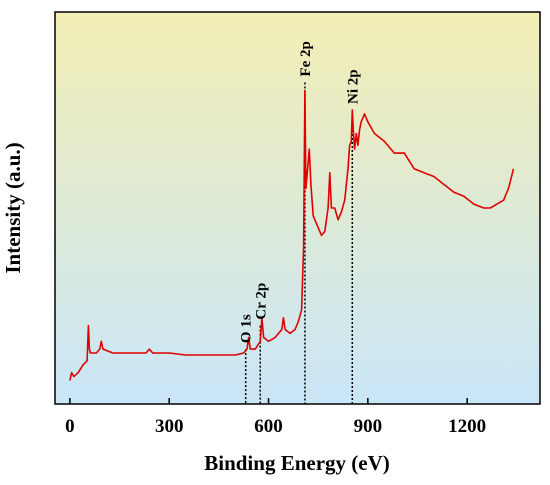 The image size is (550, 485). Describe the element at coordinates (261, 301) in the screenshot. I see `peak-label: Cr 2p` at that location.